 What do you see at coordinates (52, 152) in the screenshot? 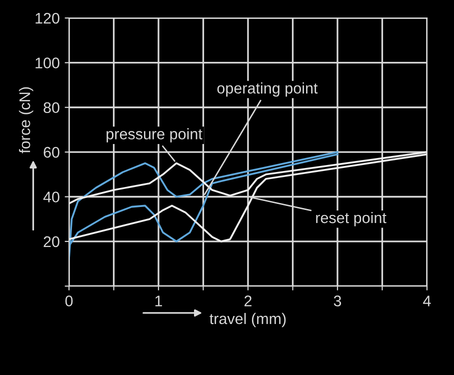
I see `y-tick-label: 60` at bounding box center [52, 152].